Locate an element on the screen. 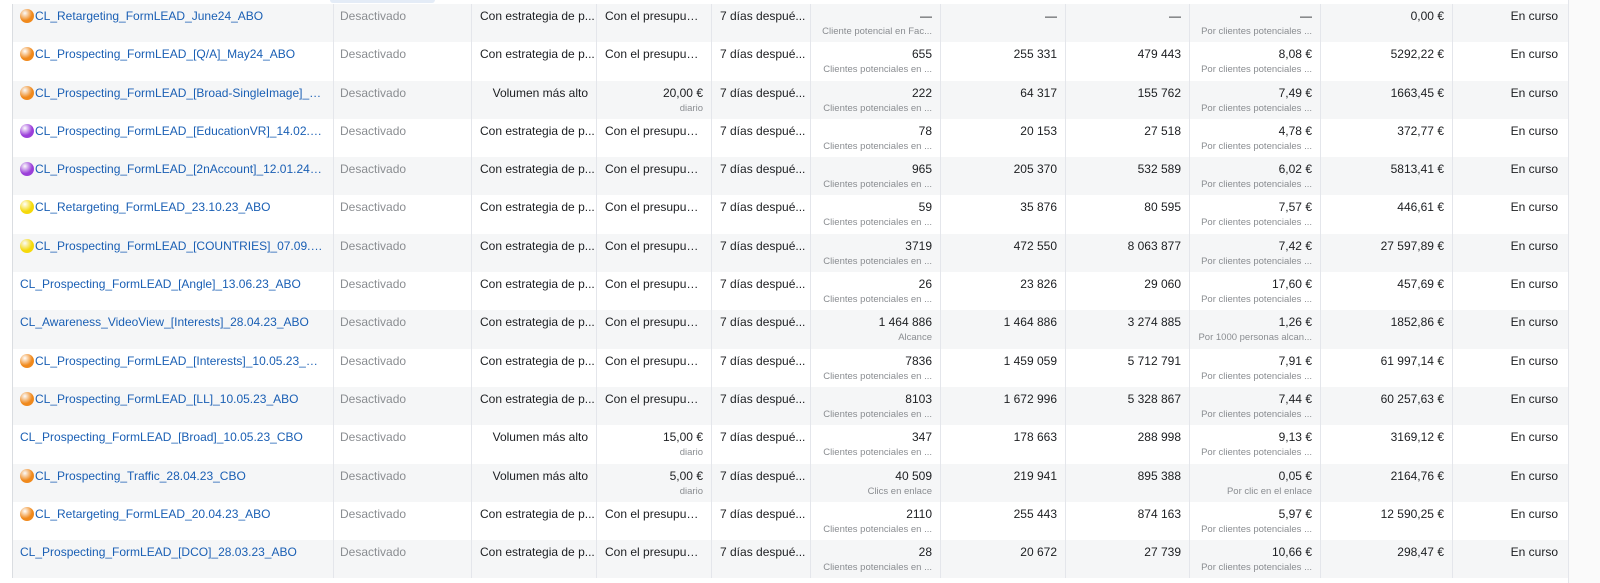  campaign-name-link: CL_Retargeting_FormLEAD_June24_ABO is located at coordinates (172, 16).